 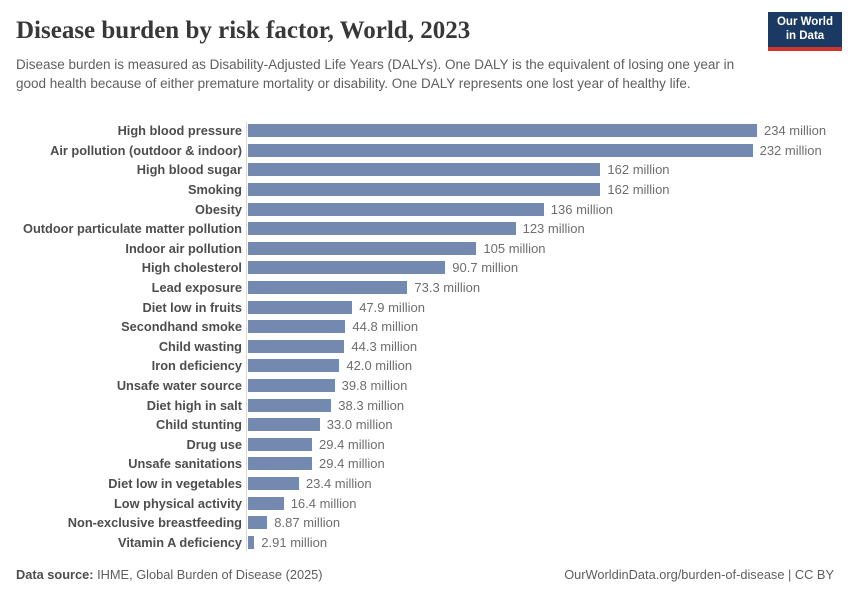 I want to click on category-label: High blood sugar, so click(x=189, y=170).